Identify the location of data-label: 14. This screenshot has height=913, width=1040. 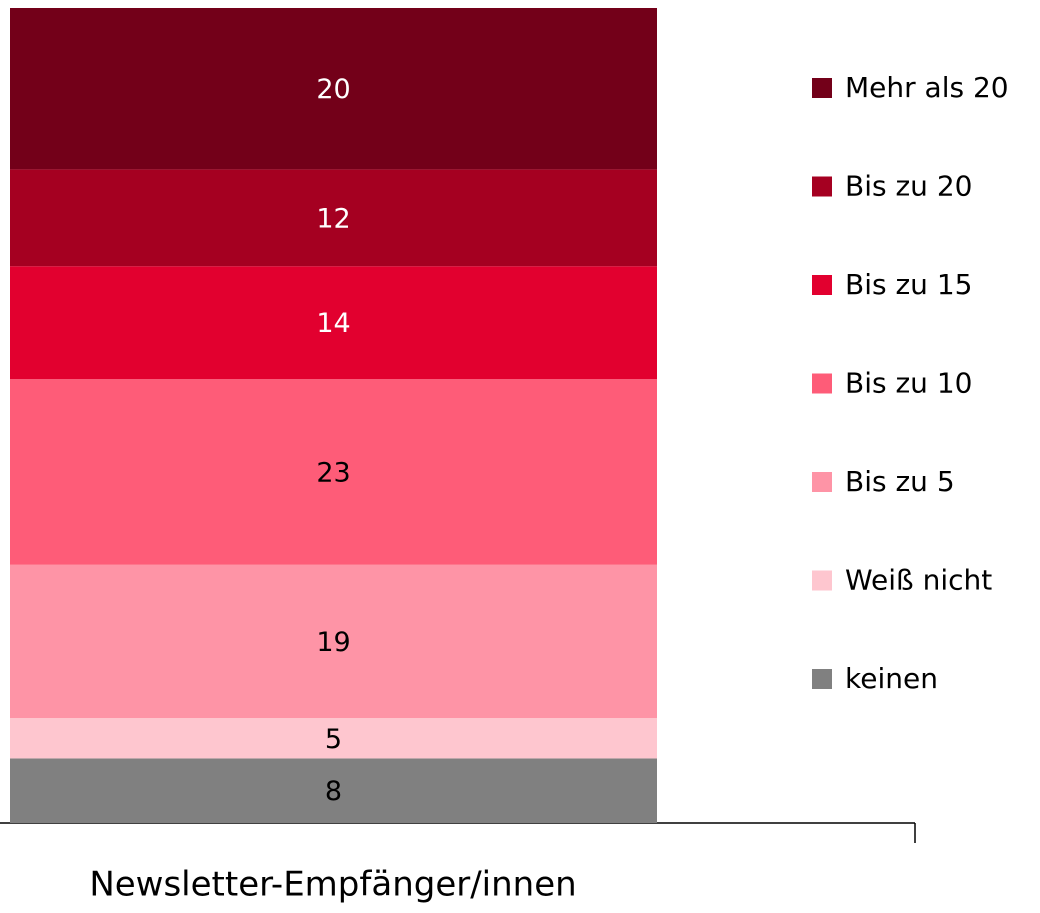
(333, 323).